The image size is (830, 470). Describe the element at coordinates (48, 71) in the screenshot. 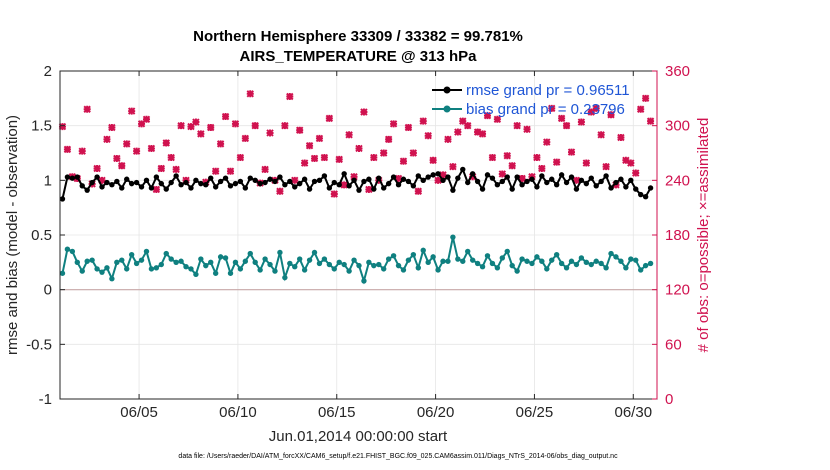

I see `y-tick-label-left: 2` at that location.